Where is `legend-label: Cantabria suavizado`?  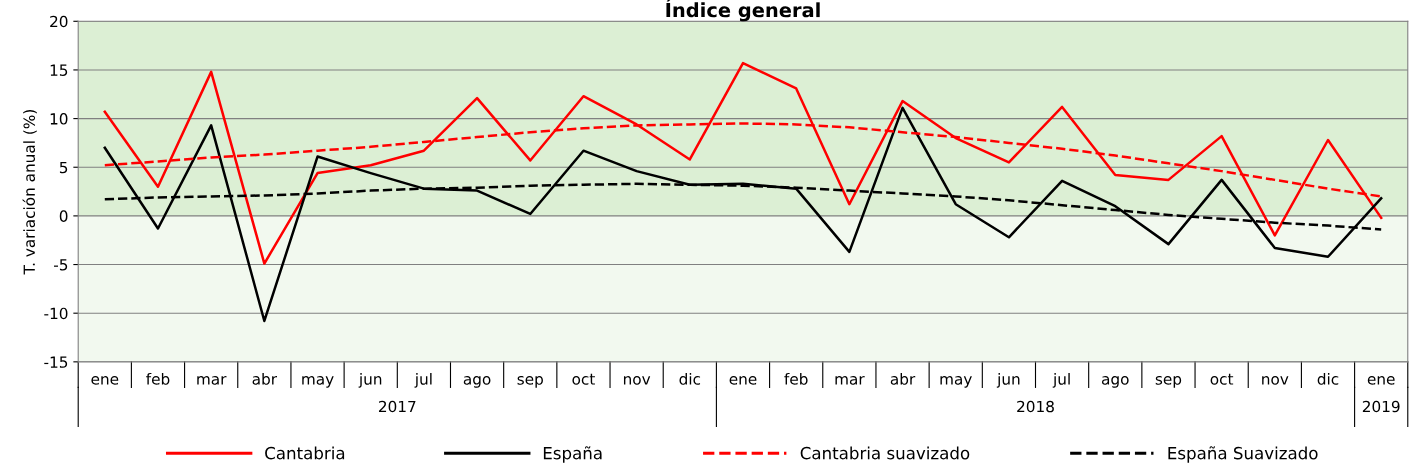 legend-label: Cantabria suavizado is located at coordinates (885, 453).